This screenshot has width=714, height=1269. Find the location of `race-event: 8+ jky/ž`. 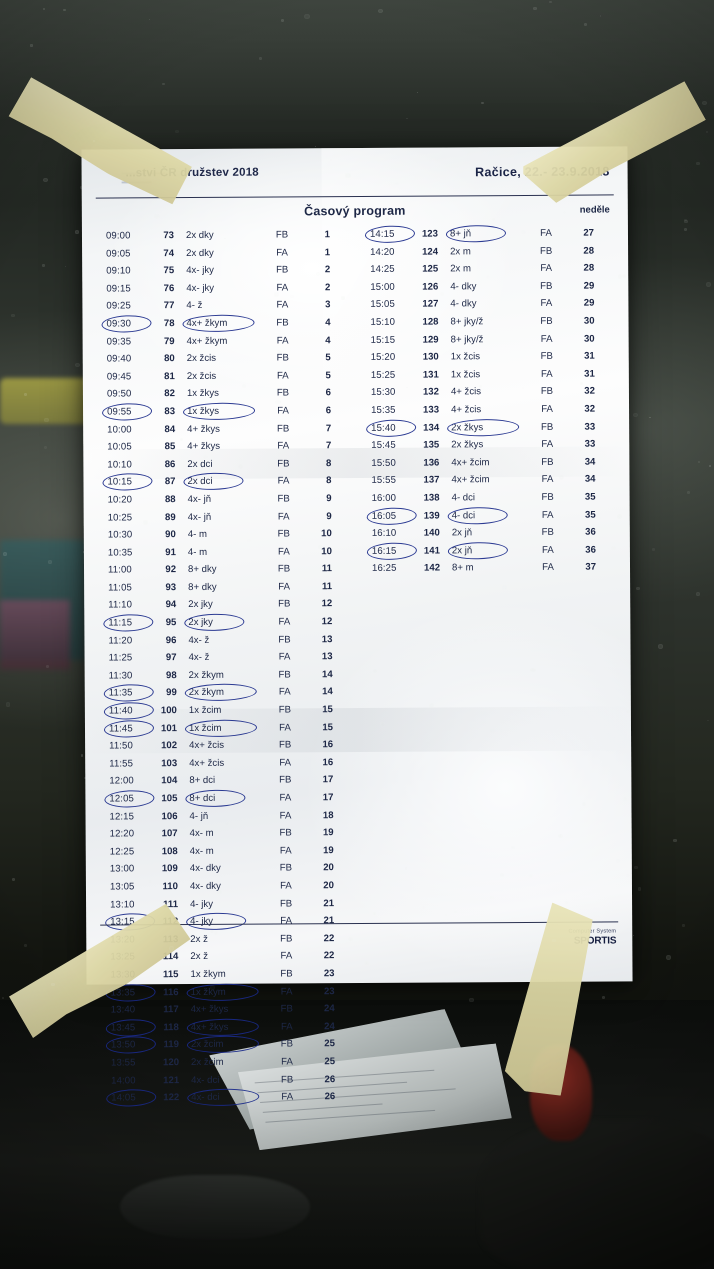

race-event: 8+ jky/ž is located at coordinates (467, 322).